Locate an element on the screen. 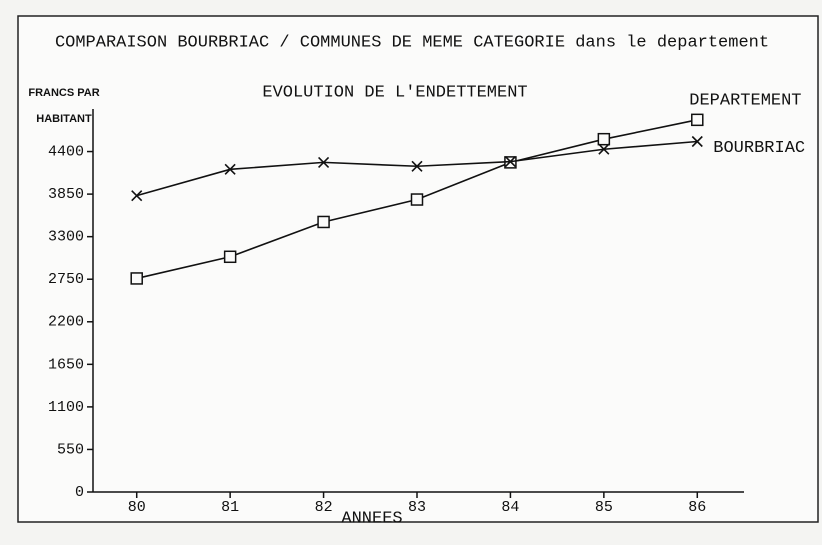 This screenshot has height=545, width=822. chart-subtitle: EVOLUTION DE L'ENDETTEMENT is located at coordinates (394, 92).